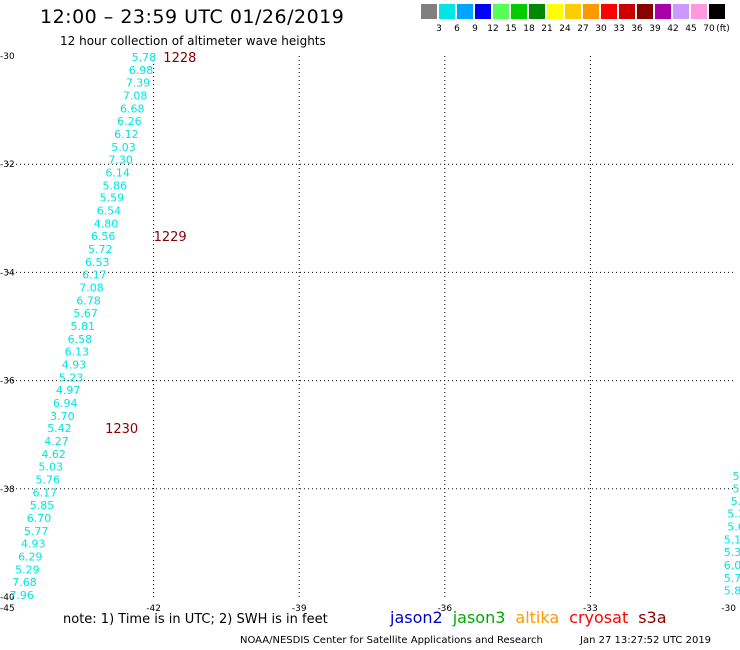 This screenshot has height=650, width=740. I want to click on wave-height-label: 6.12, so click(126, 134).